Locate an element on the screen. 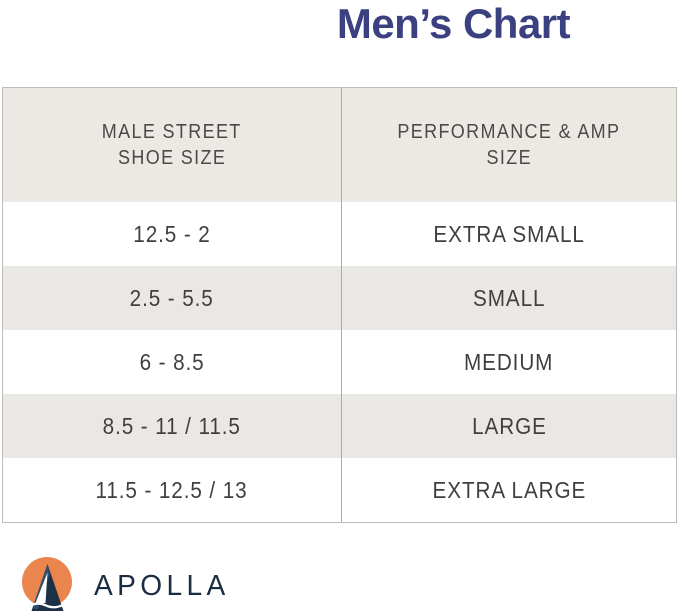  cell-shoe-size: 12.5 - 2 is located at coordinates (172, 234).